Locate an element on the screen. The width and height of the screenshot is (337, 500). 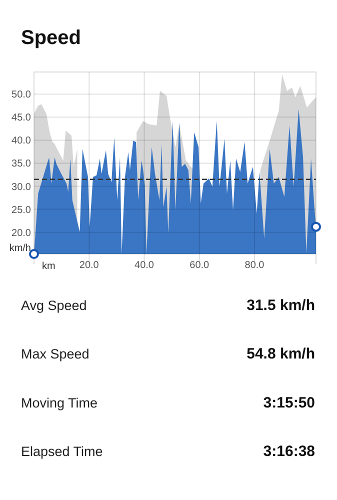
x-axis-title: km is located at coordinates (49, 266).